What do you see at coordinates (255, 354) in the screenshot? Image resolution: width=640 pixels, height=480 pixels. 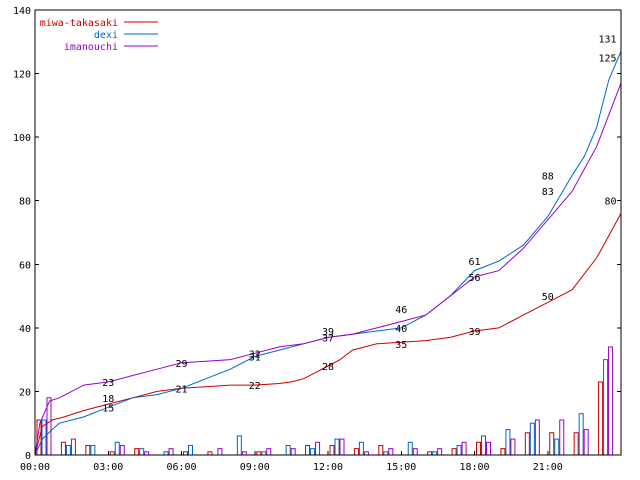 I see `data-label-imanouchi: 32` at bounding box center [255, 354].